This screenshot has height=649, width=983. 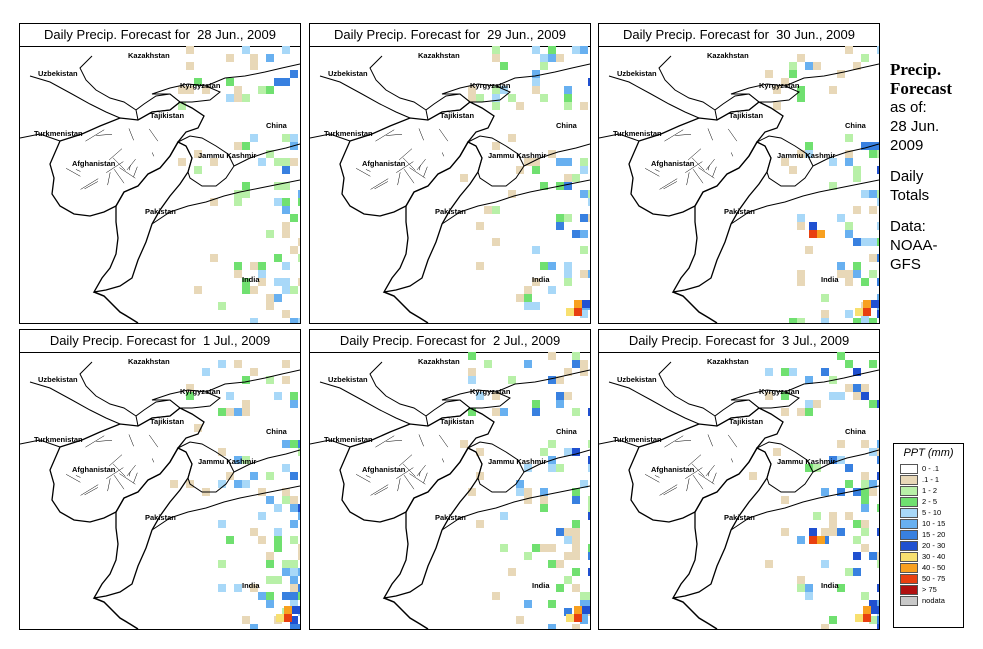 What do you see at coordinates (83, 87) in the screenshot?
I see `uzbekistan-boundary` at bounding box center [83, 87].